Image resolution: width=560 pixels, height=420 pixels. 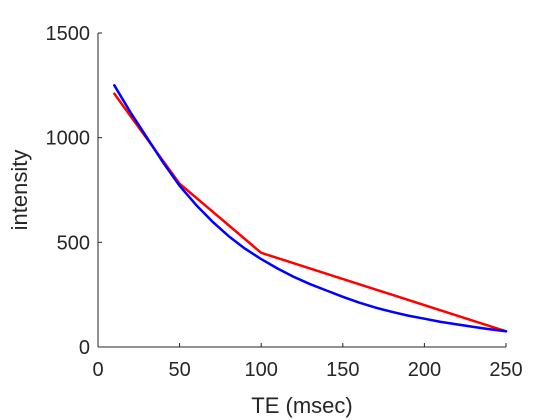 I want to click on y-axis-label: intensity, so click(x=19, y=190).